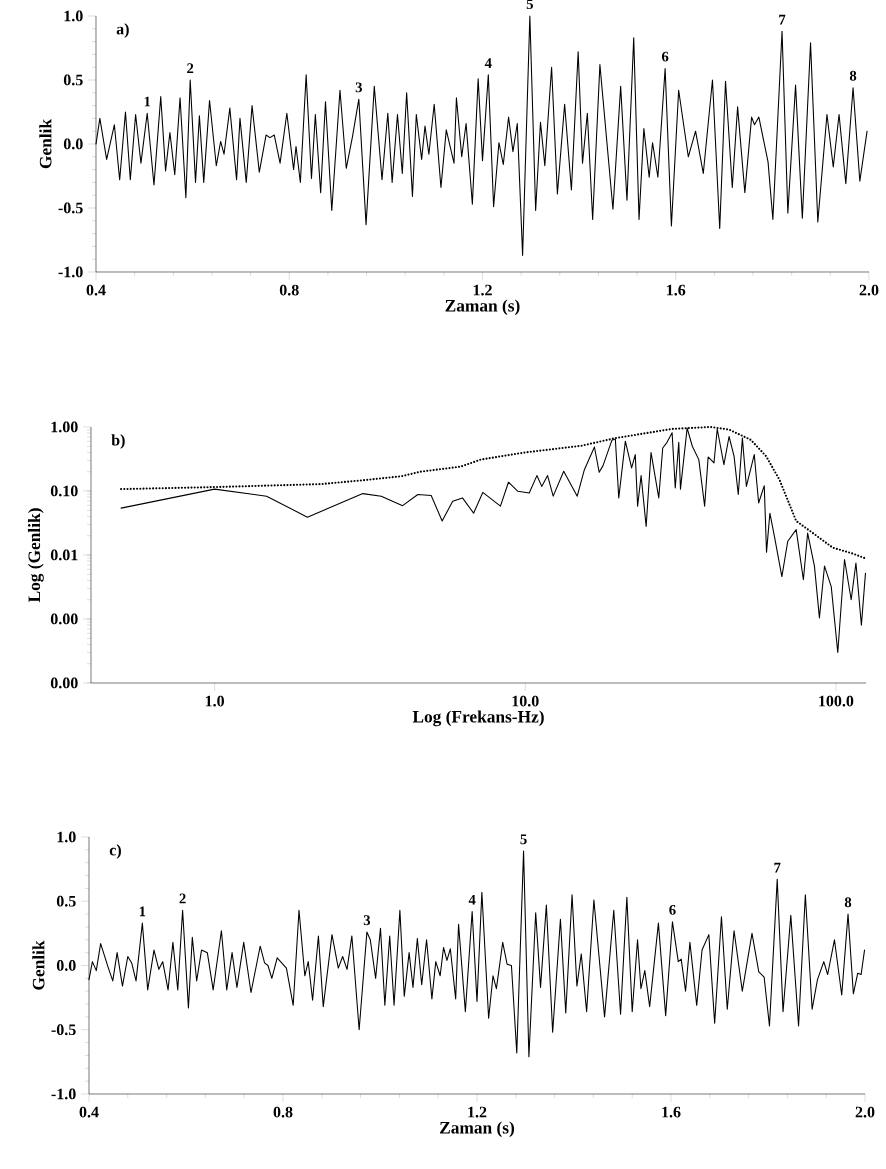 The height and width of the screenshot is (1169, 886). What do you see at coordinates (478, 718) in the screenshot?
I see `x-axis-title: Log (Frekans-Hz)` at bounding box center [478, 718].